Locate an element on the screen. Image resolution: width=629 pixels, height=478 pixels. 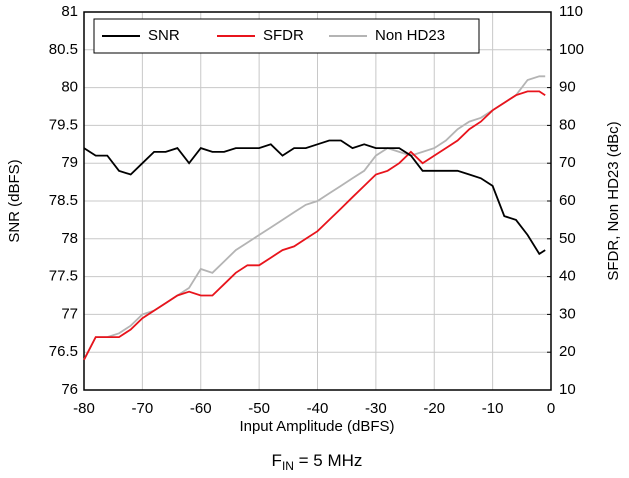
y-tick-label: 77.5 is located at coordinates (63, 276).